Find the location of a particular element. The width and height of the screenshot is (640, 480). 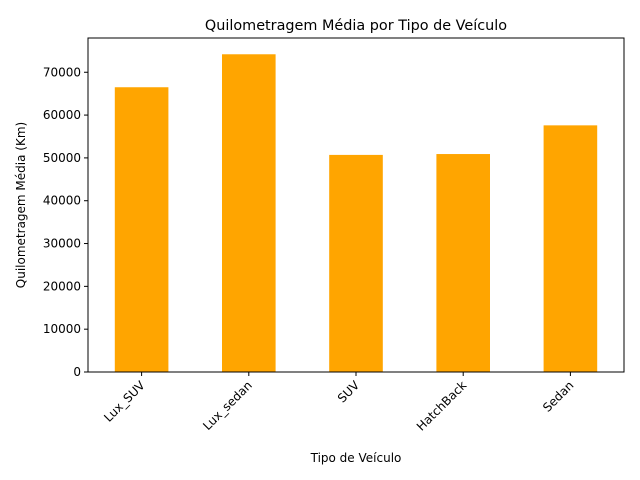

bar-suv is located at coordinates (356, 263).